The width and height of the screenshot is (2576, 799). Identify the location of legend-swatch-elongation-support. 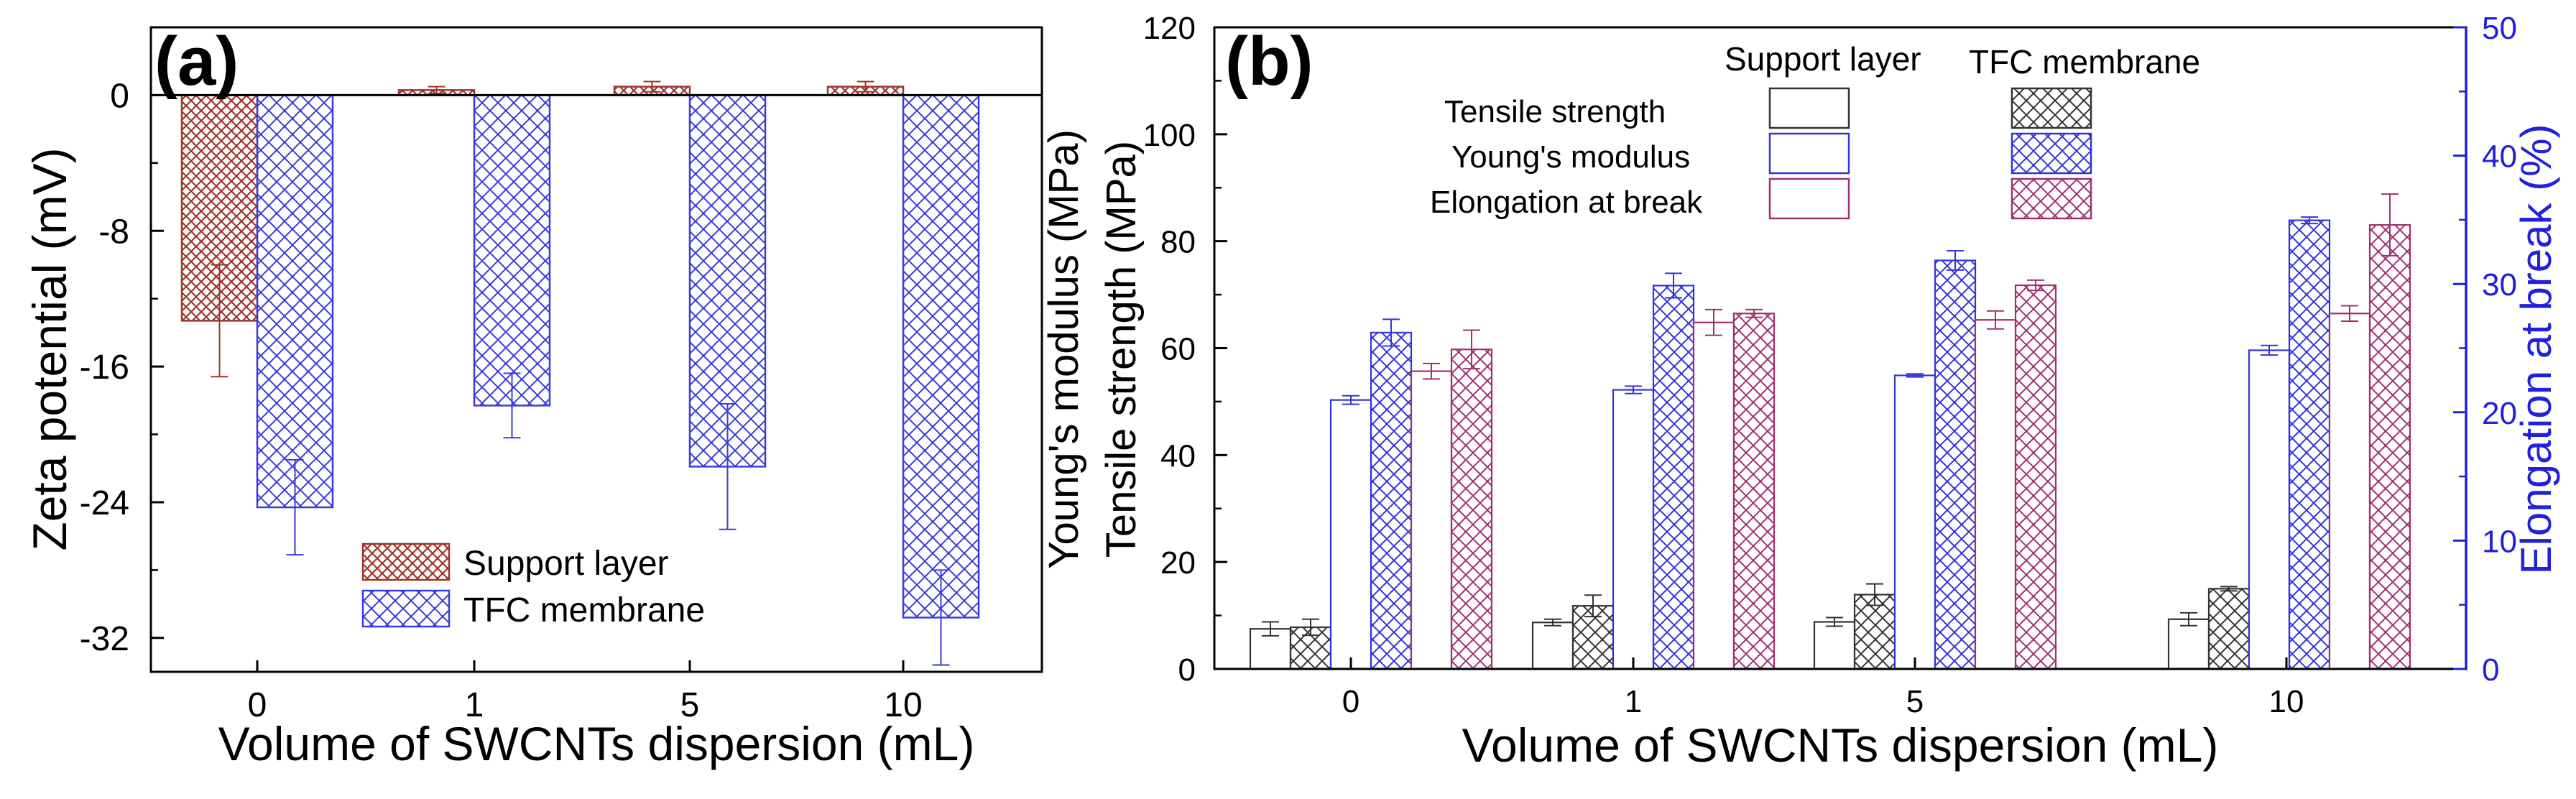
(1809, 198).